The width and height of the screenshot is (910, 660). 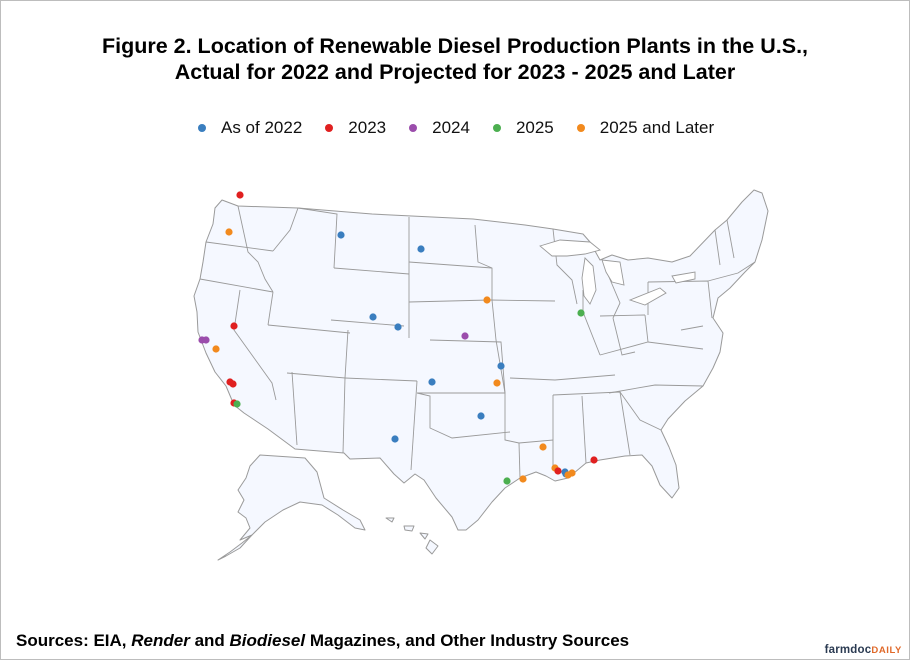 What do you see at coordinates (534, 127) in the screenshot?
I see `legend-label: 2025` at bounding box center [534, 127].